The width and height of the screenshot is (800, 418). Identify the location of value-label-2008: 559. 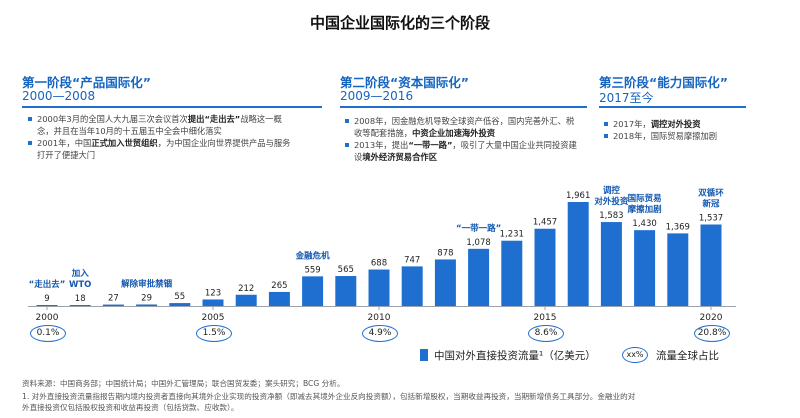
(312, 270).